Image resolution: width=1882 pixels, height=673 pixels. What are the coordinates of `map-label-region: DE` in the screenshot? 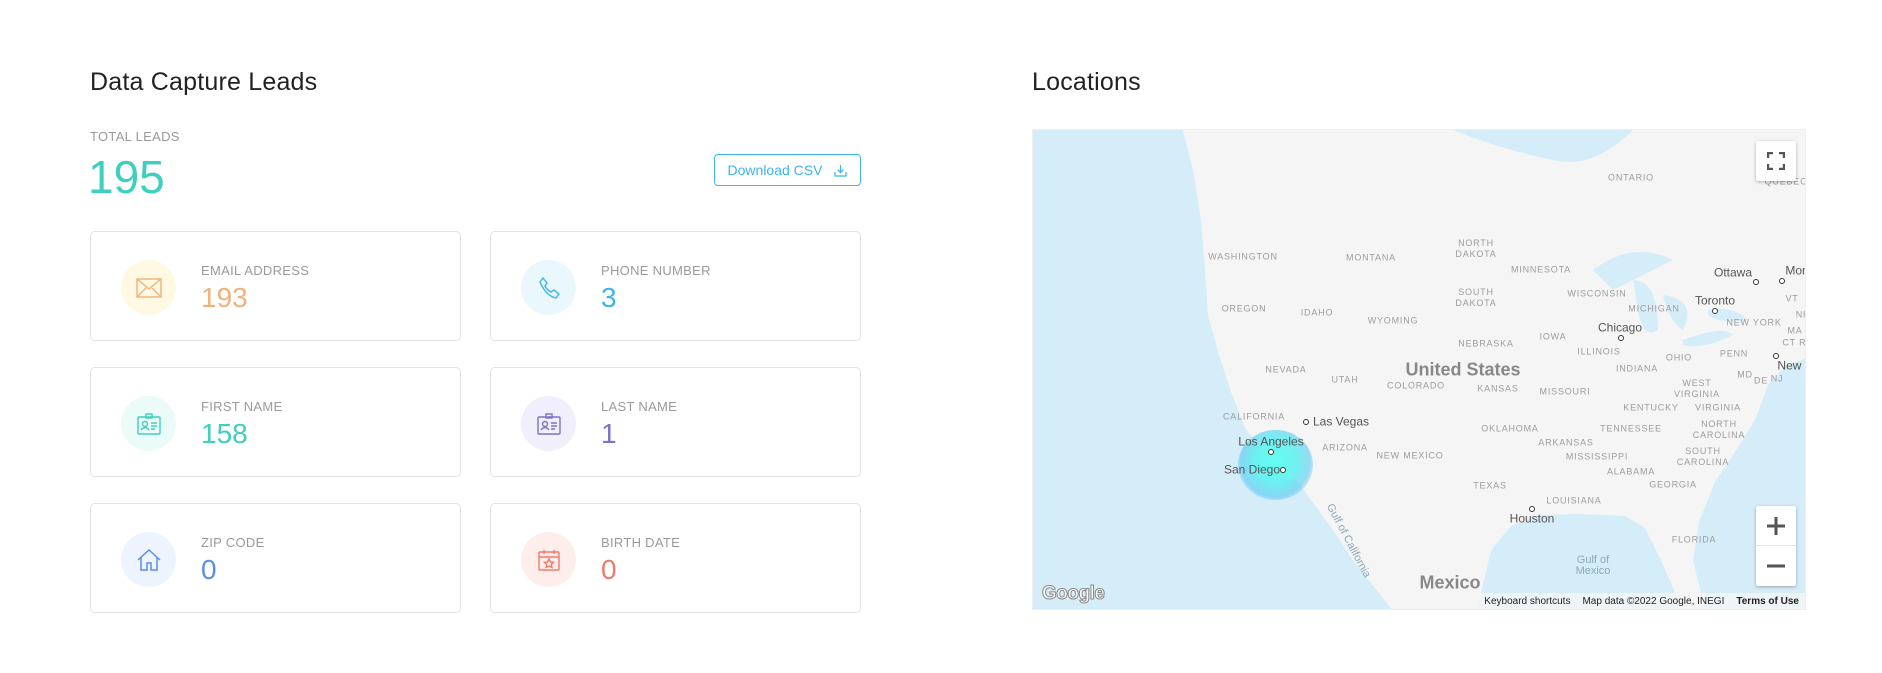 It's located at (1761, 380).